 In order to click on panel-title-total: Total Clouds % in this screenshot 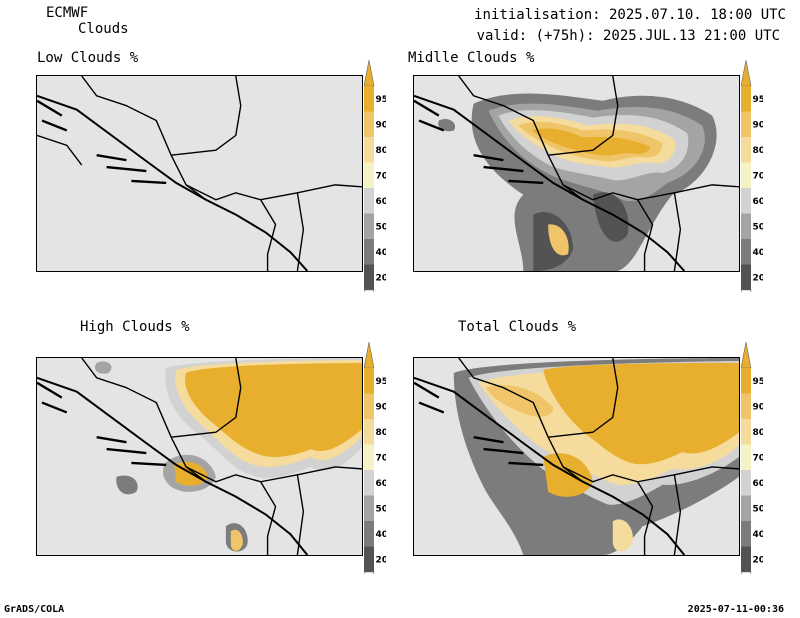, I will do `click(517, 327)`.